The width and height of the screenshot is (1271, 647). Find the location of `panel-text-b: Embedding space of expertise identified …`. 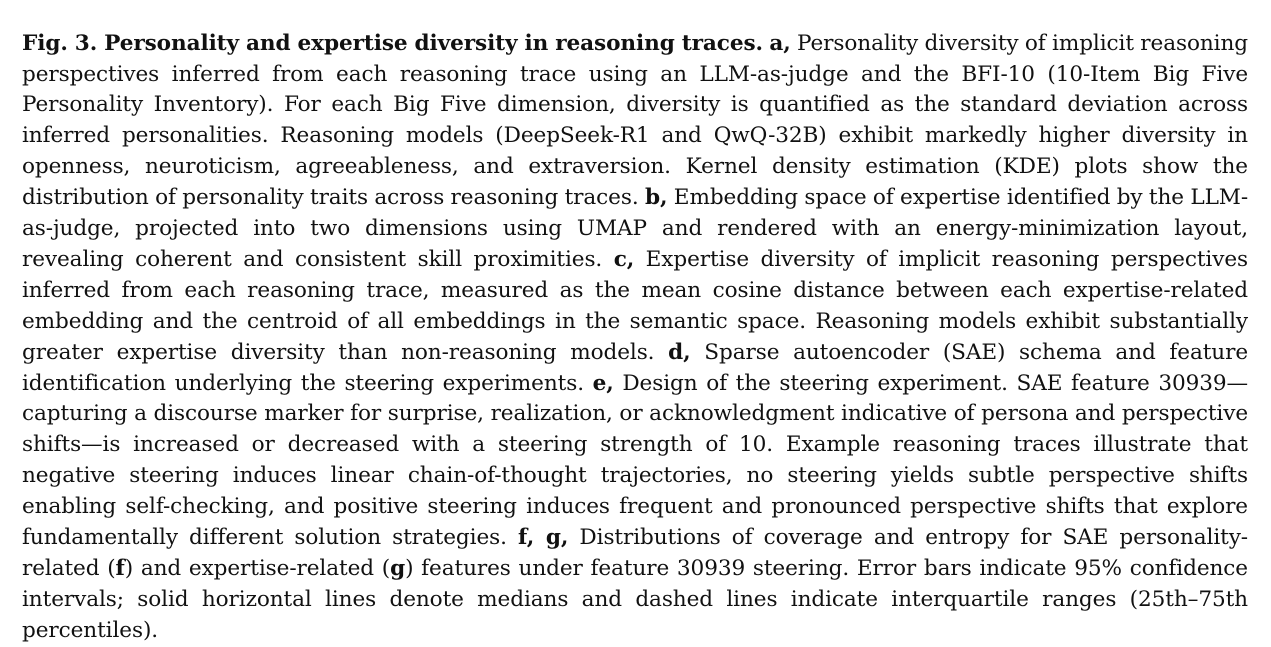

panel-text-b: Embedding space of expertise identified … is located at coordinates (635, 228).